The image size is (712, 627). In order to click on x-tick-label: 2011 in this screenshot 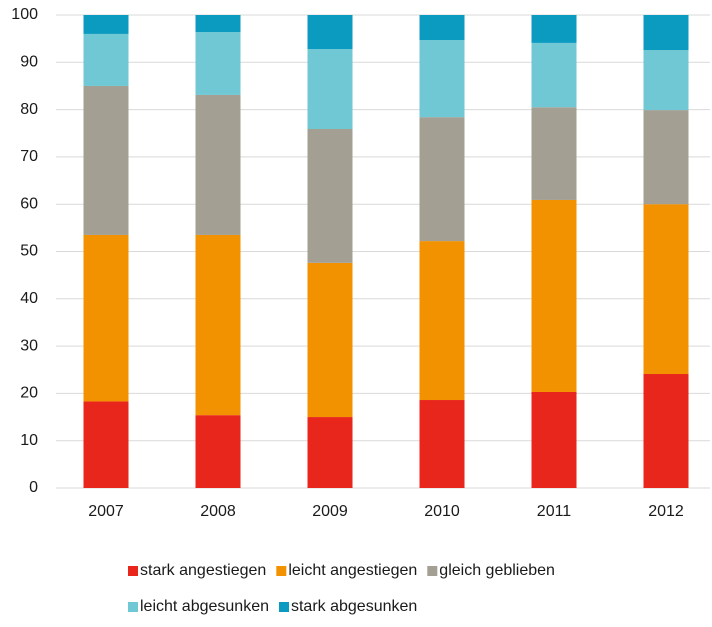, I will do `click(554, 511)`.